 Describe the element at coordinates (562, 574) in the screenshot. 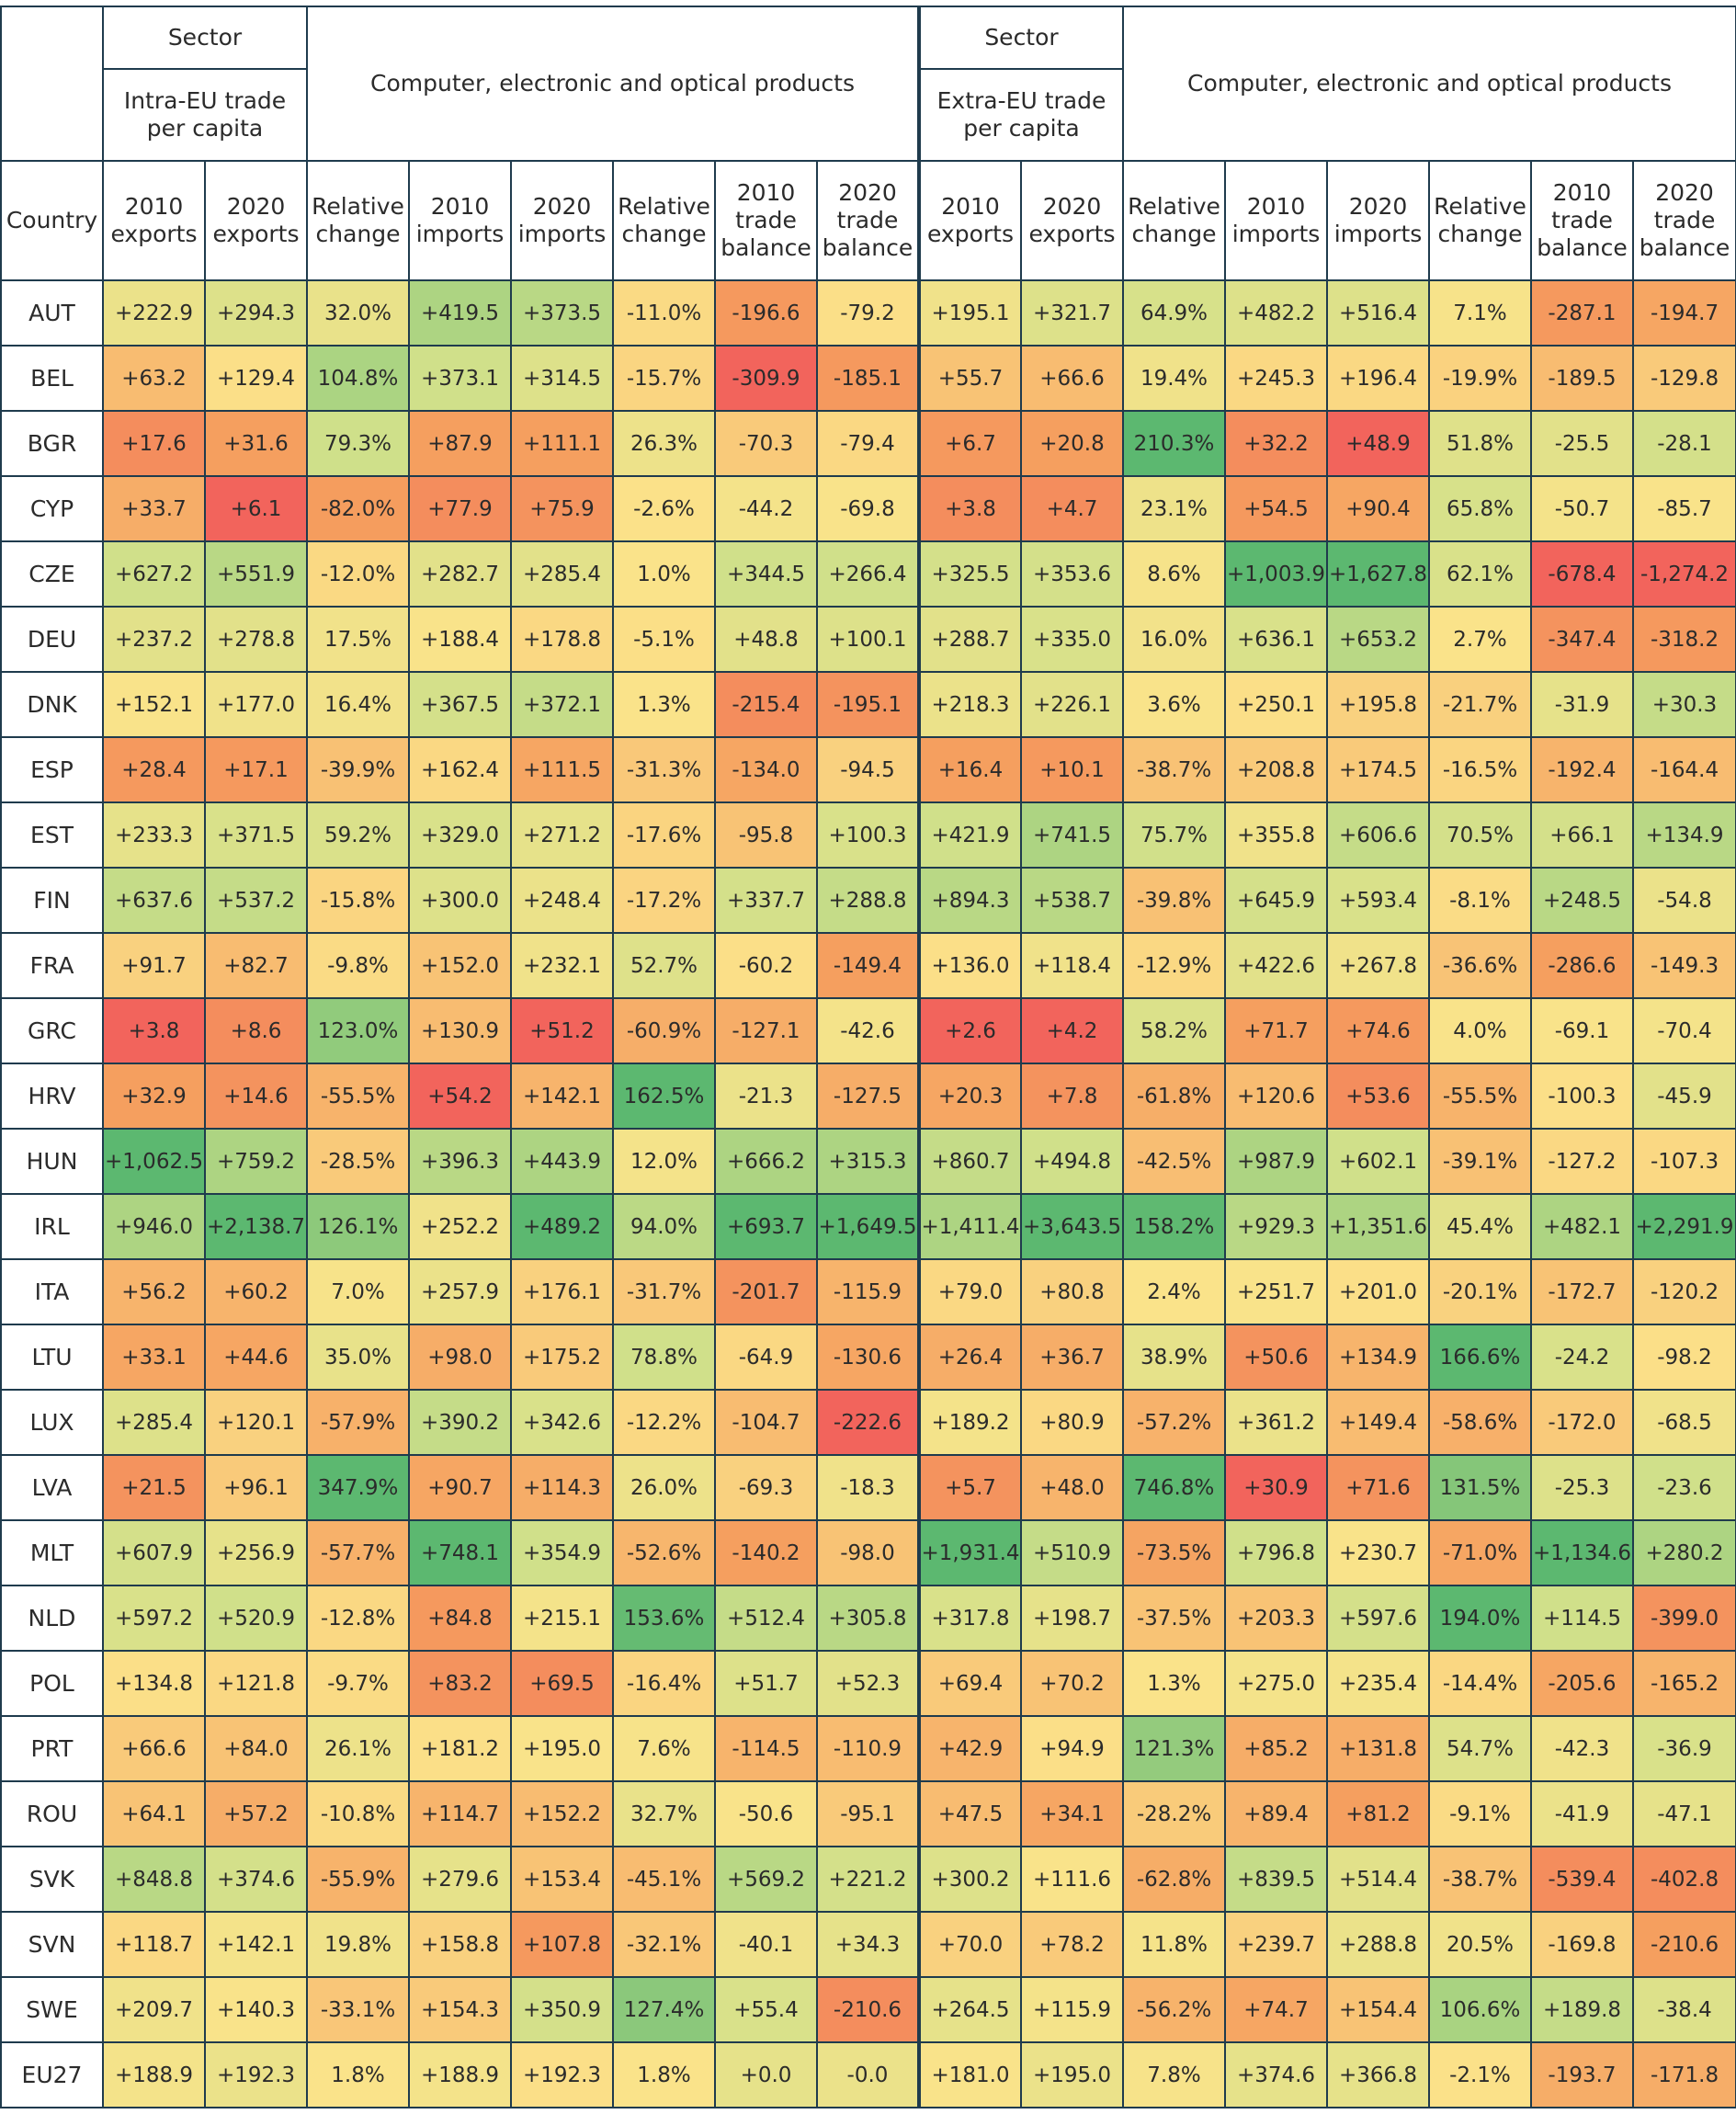

I see `intra-2020-imports-cell: +285.4` at that location.